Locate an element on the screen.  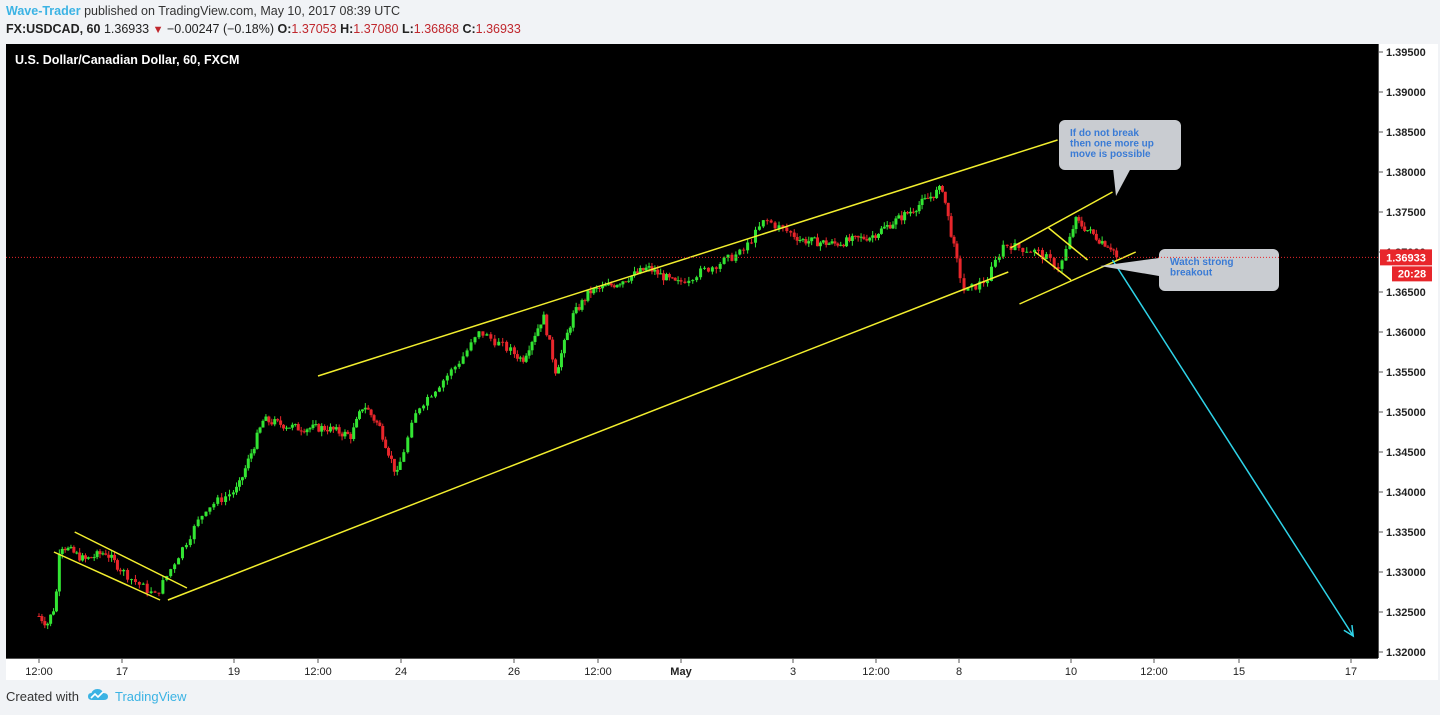
flag-lower-line is located at coordinates (107, 576).